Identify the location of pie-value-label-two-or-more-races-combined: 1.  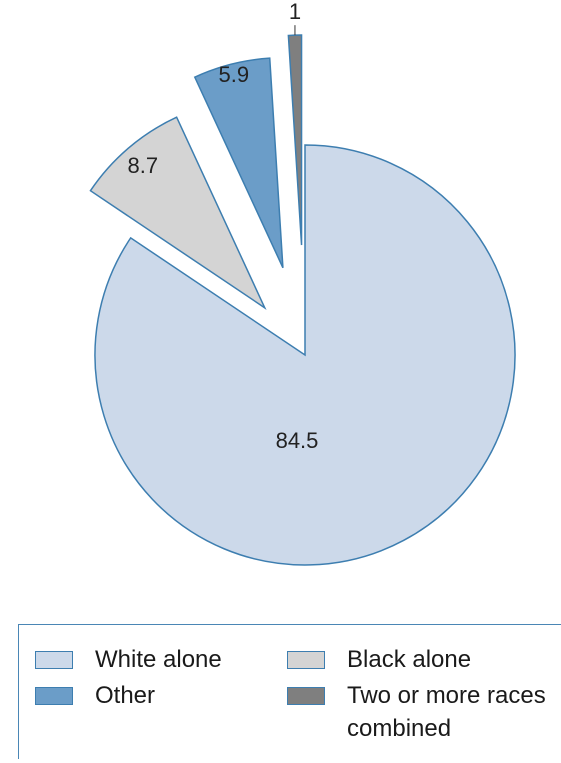
(295, 12).